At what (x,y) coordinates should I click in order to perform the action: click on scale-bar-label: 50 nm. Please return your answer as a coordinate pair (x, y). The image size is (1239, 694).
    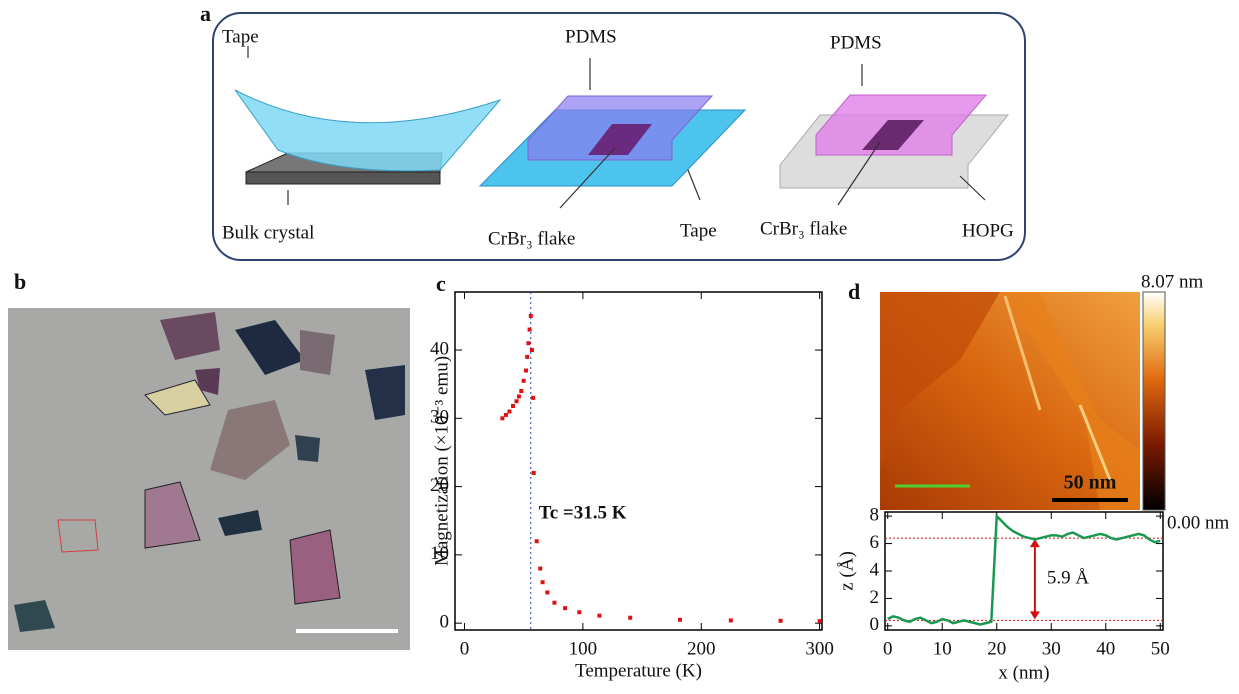
    Looking at the image, I should click on (1090, 483).